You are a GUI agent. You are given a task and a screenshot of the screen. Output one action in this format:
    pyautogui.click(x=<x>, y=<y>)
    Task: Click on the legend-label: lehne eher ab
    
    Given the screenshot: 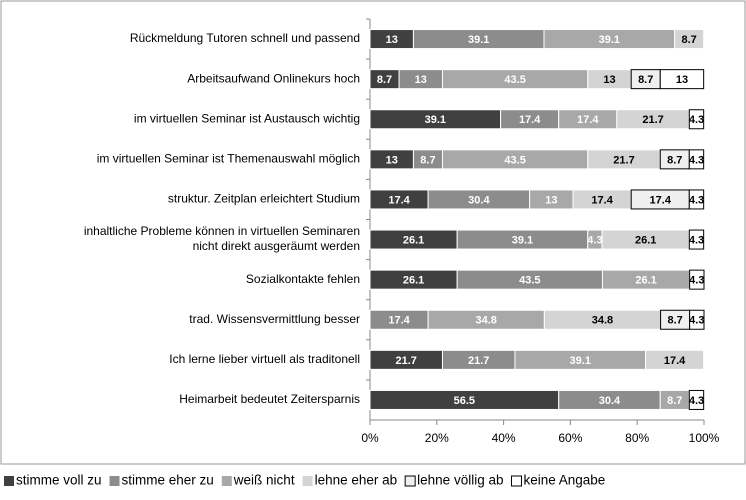 What is the action you would take?
    pyautogui.click(x=356, y=480)
    